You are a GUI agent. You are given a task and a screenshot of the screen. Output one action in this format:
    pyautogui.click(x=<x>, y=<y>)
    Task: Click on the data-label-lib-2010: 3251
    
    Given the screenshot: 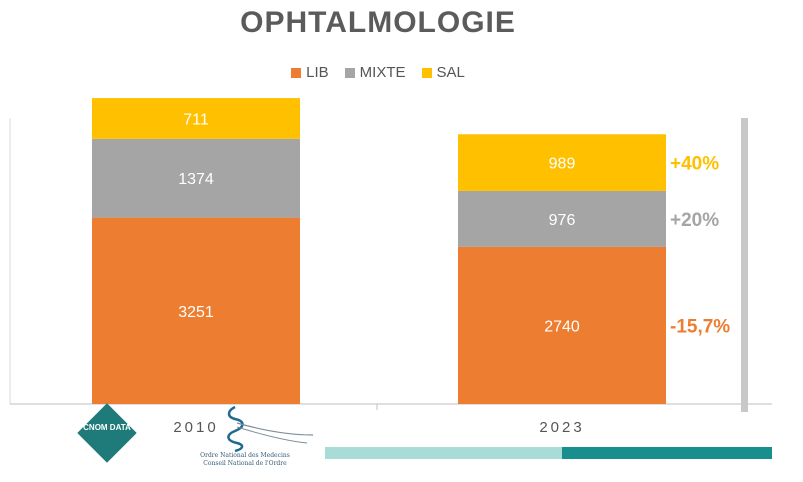 What is the action you would take?
    pyautogui.click(x=196, y=312)
    